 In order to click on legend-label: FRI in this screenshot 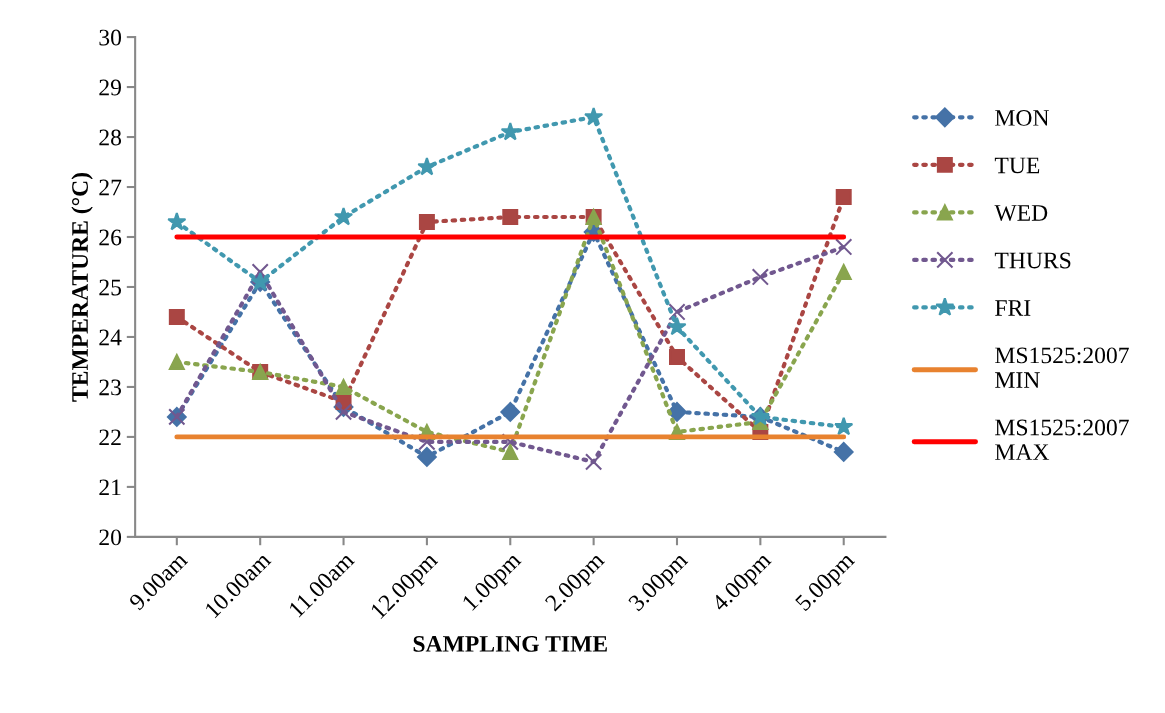, I will do `click(1013, 308)`.